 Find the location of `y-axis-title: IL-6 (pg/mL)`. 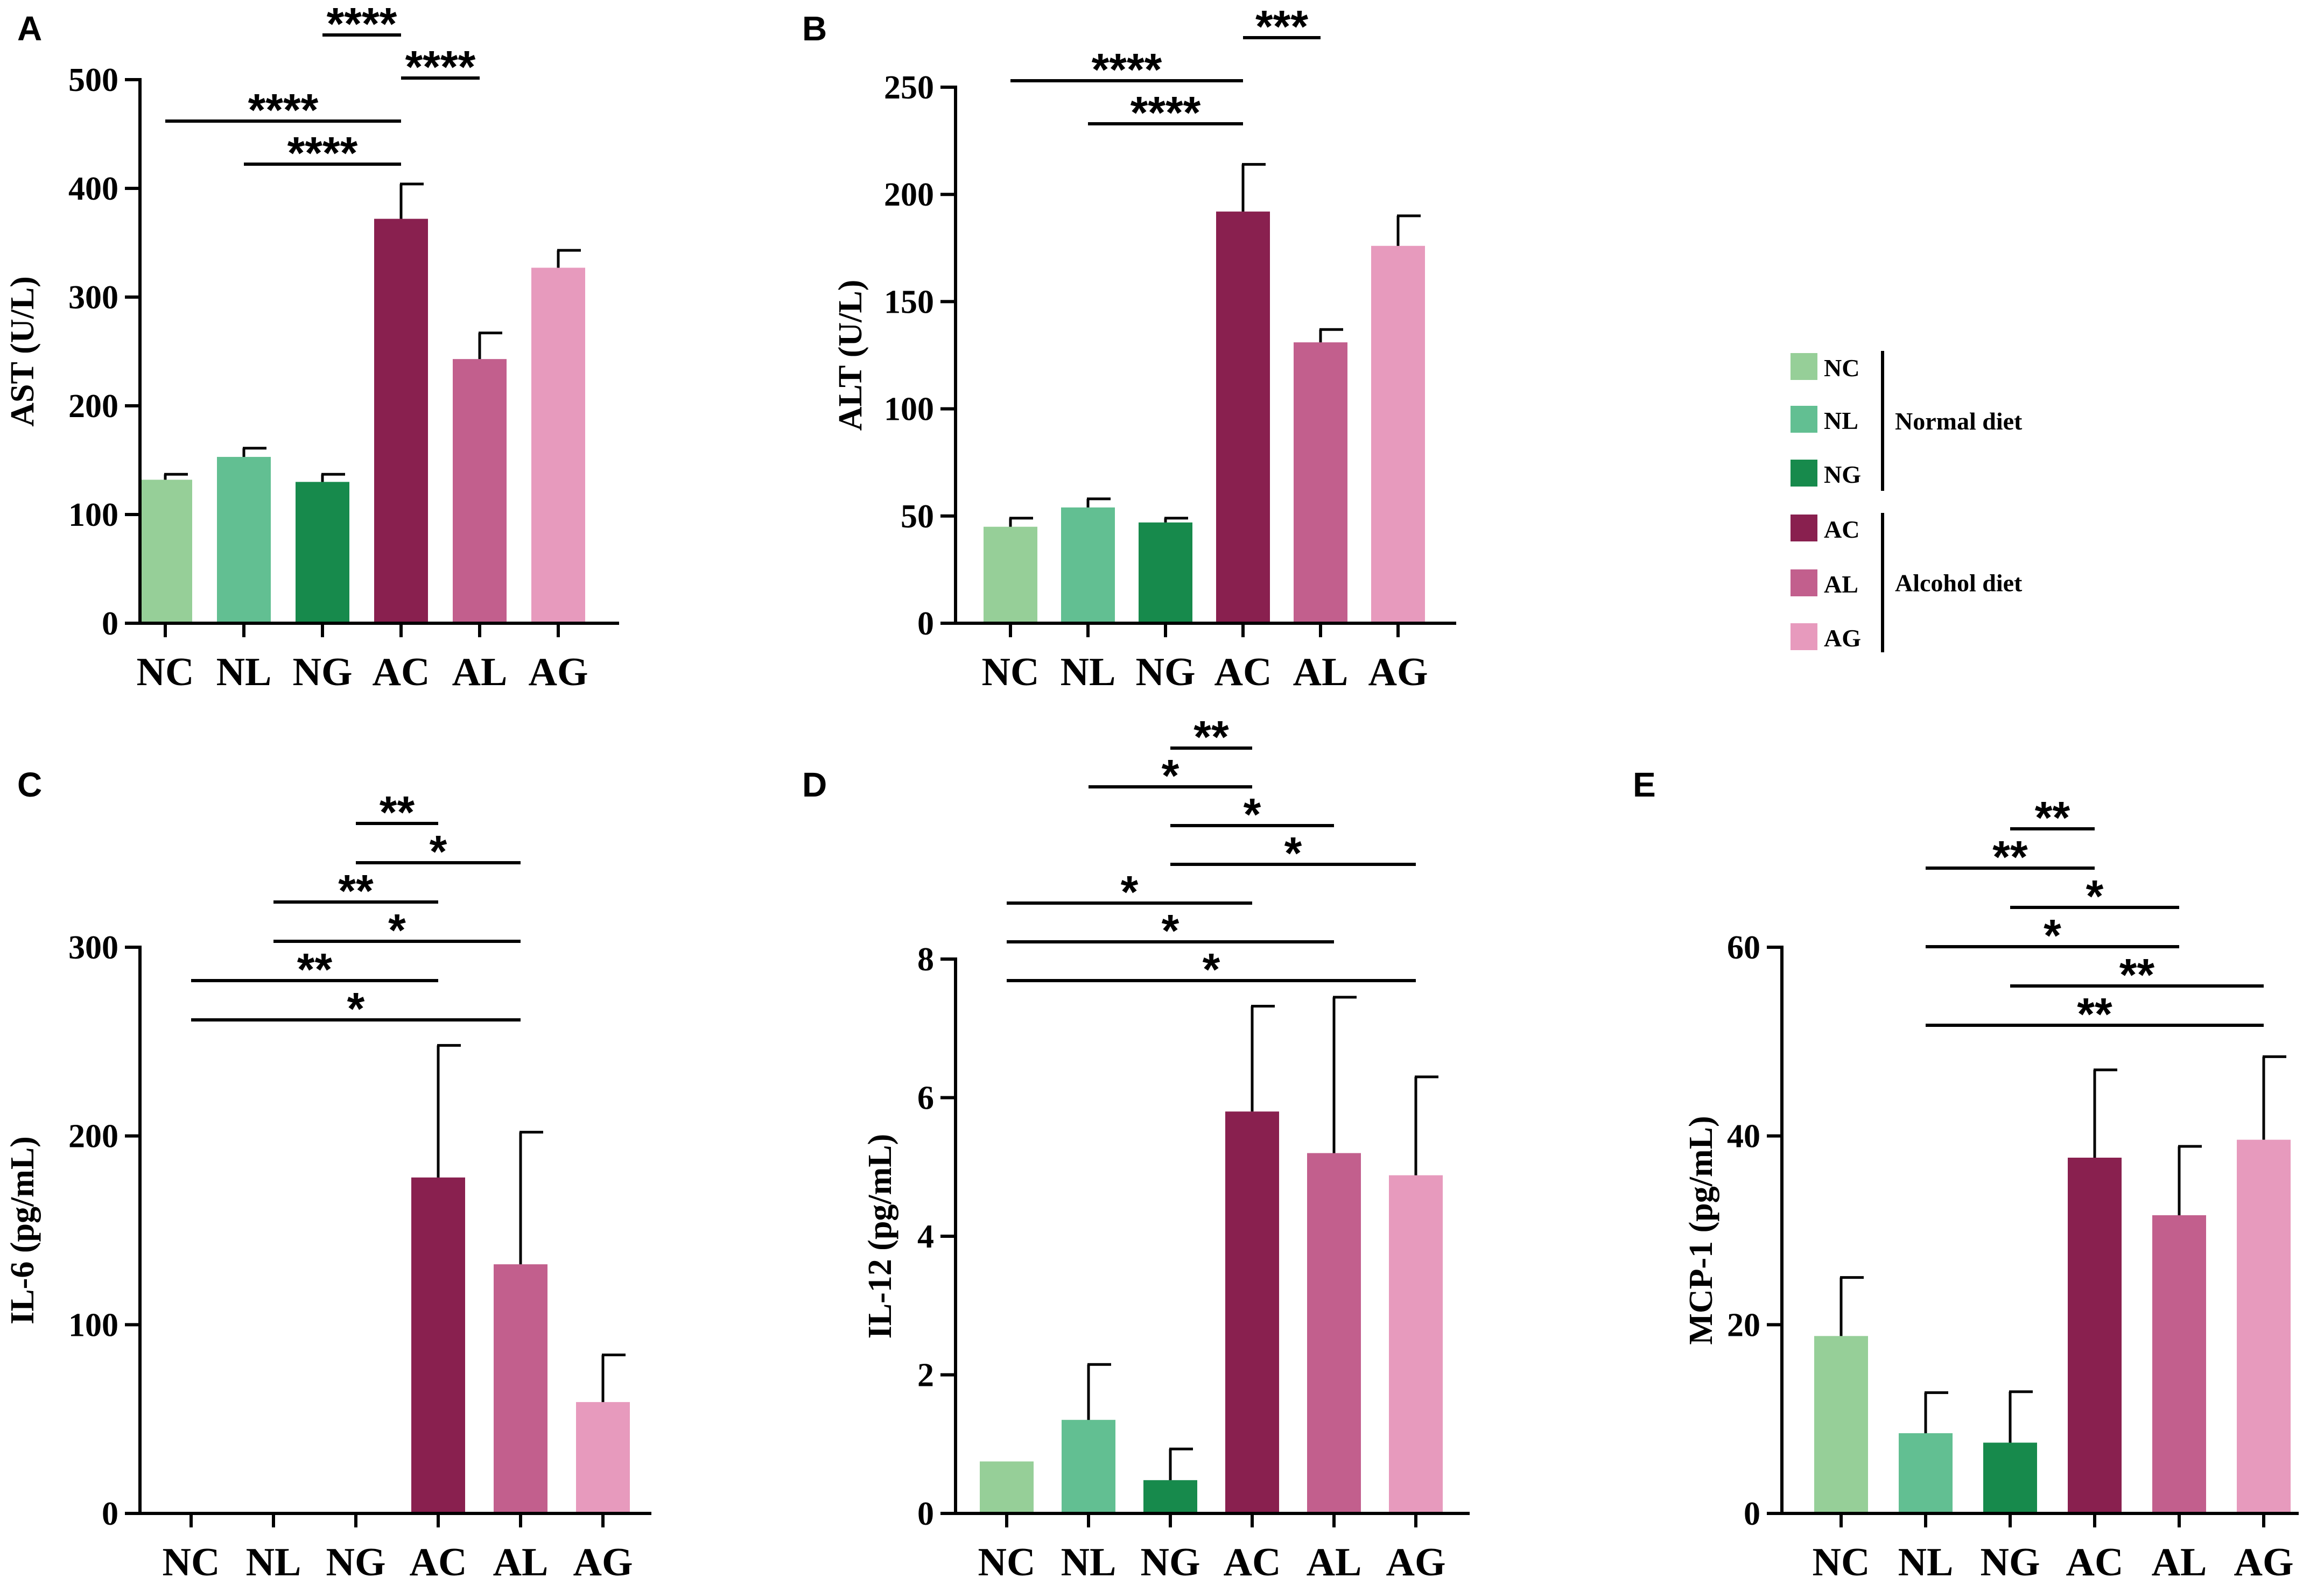

y-axis-title: IL-6 (pg/mL) is located at coordinates (22, 1230).